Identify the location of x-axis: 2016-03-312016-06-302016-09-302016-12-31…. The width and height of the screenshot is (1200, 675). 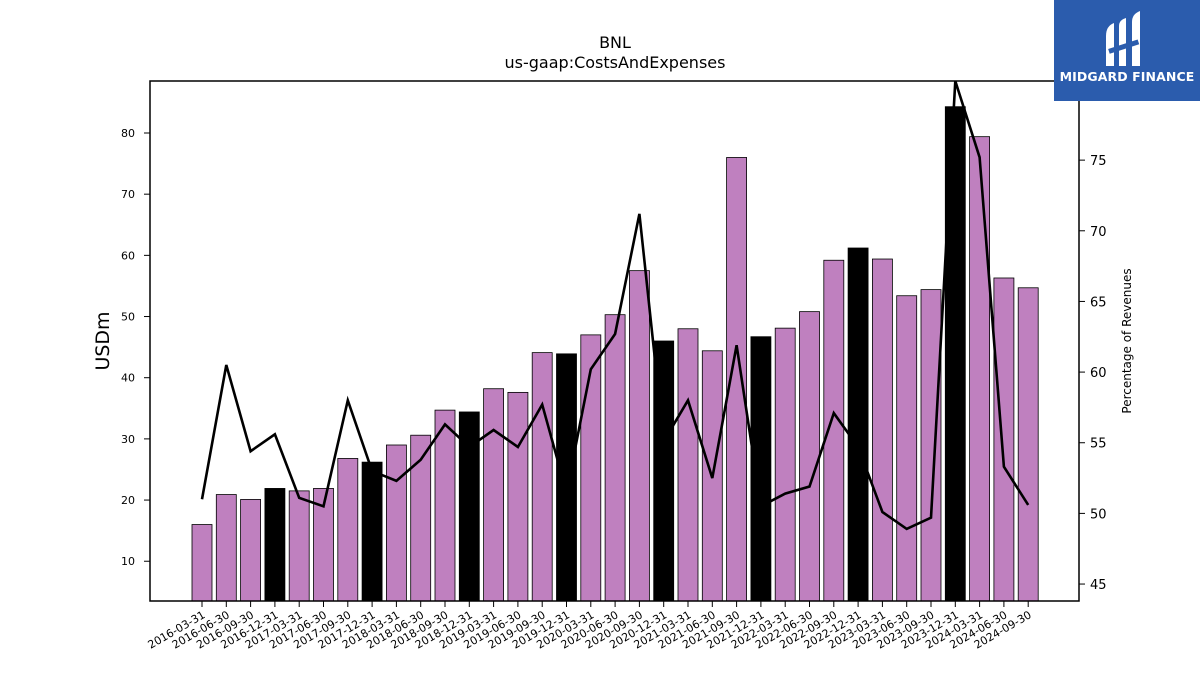
(590, 626).